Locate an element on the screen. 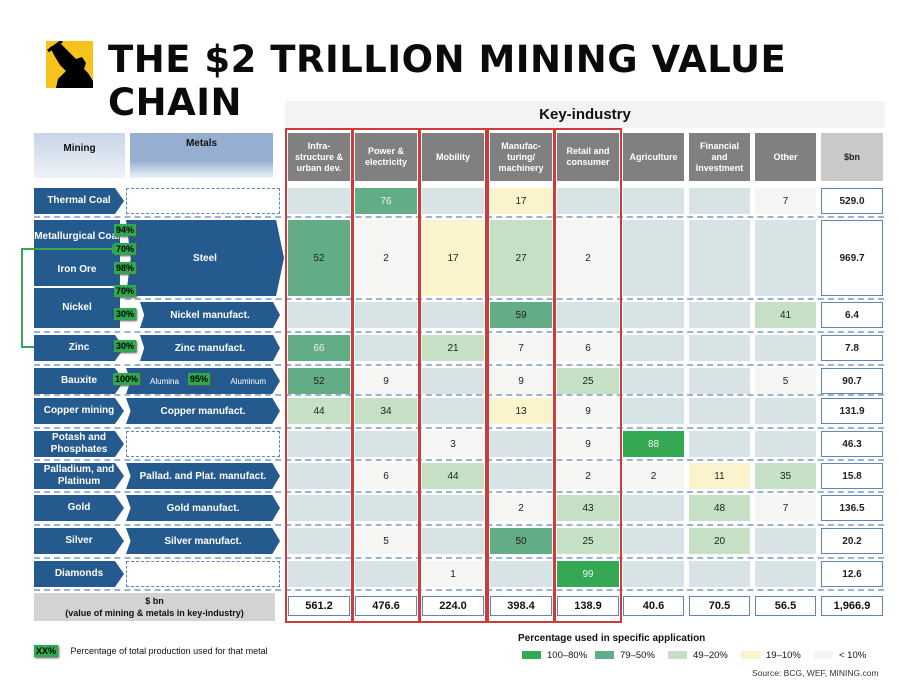 The width and height of the screenshot is (900, 683). value-cell: 34 is located at coordinates (386, 411).